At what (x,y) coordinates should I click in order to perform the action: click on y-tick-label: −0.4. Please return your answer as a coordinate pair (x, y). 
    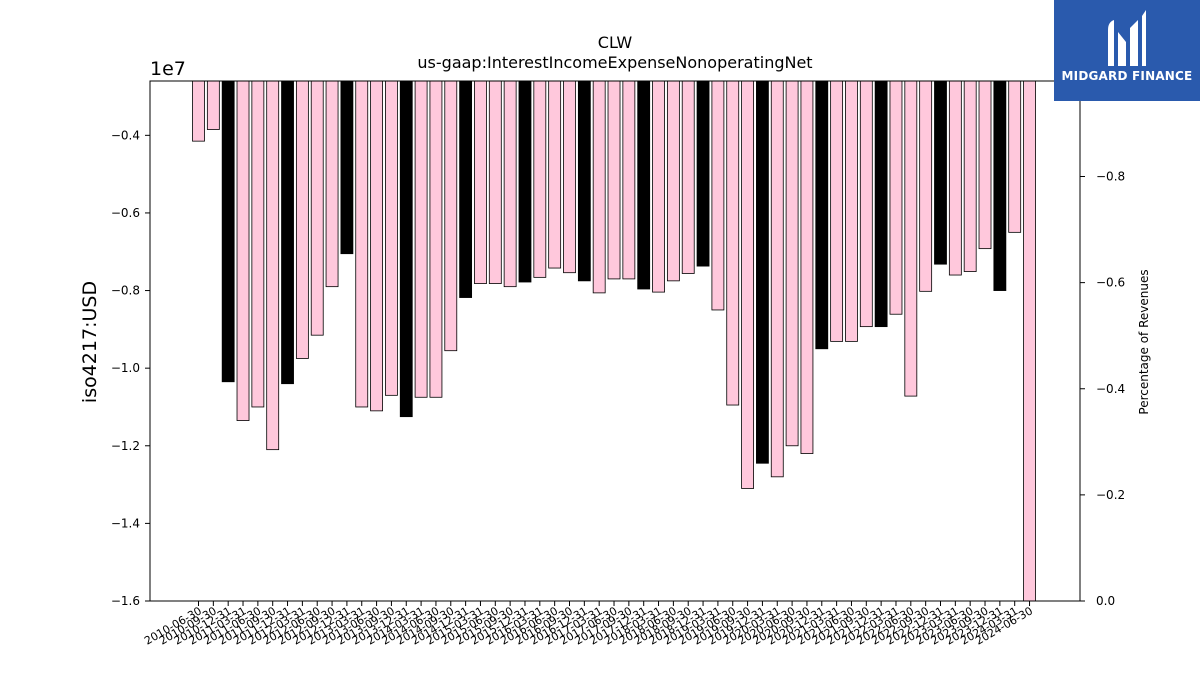
    Looking at the image, I should click on (125, 135).